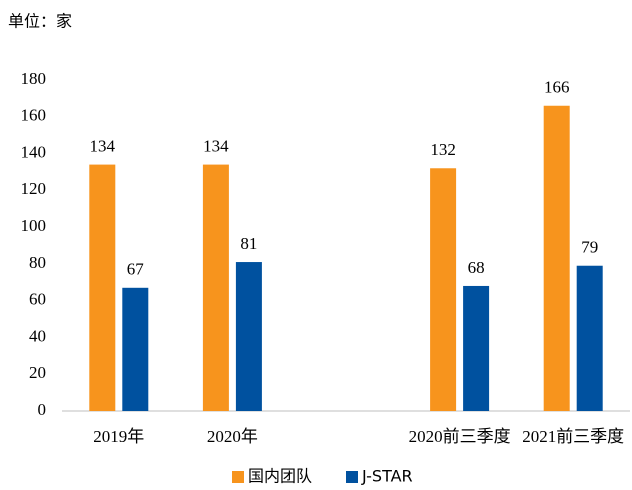 The width and height of the screenshot is (632, 490). What do you see at coordinates (589, 247) in the screenshot?
I see `data-label: 79` at bounding box center [589, 247].